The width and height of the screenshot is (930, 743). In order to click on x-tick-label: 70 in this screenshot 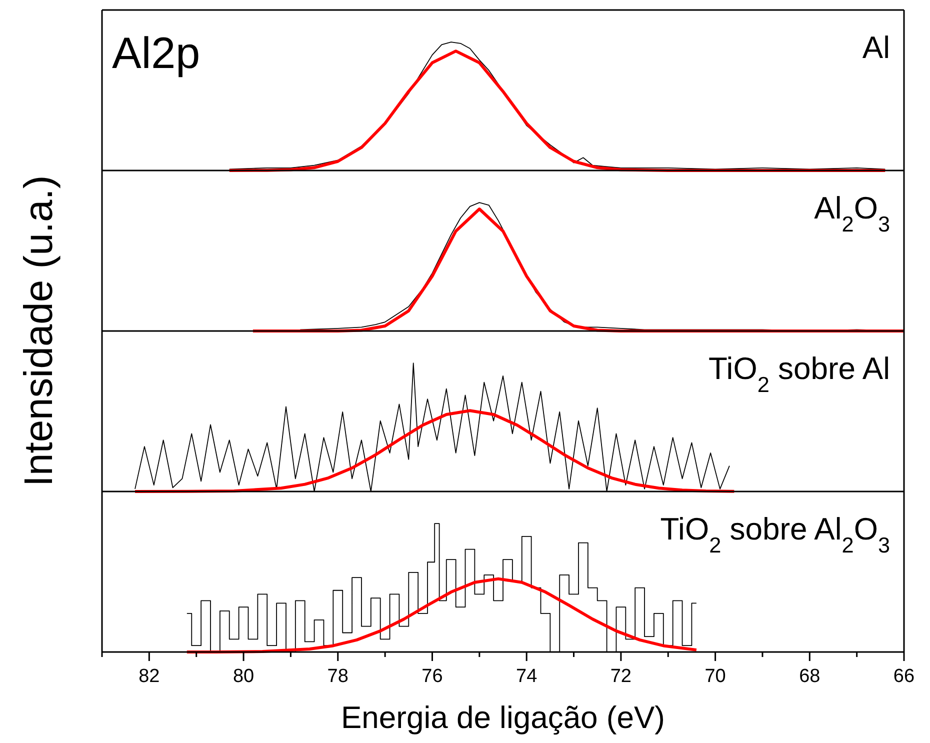, I will do `click(715, 676)`.